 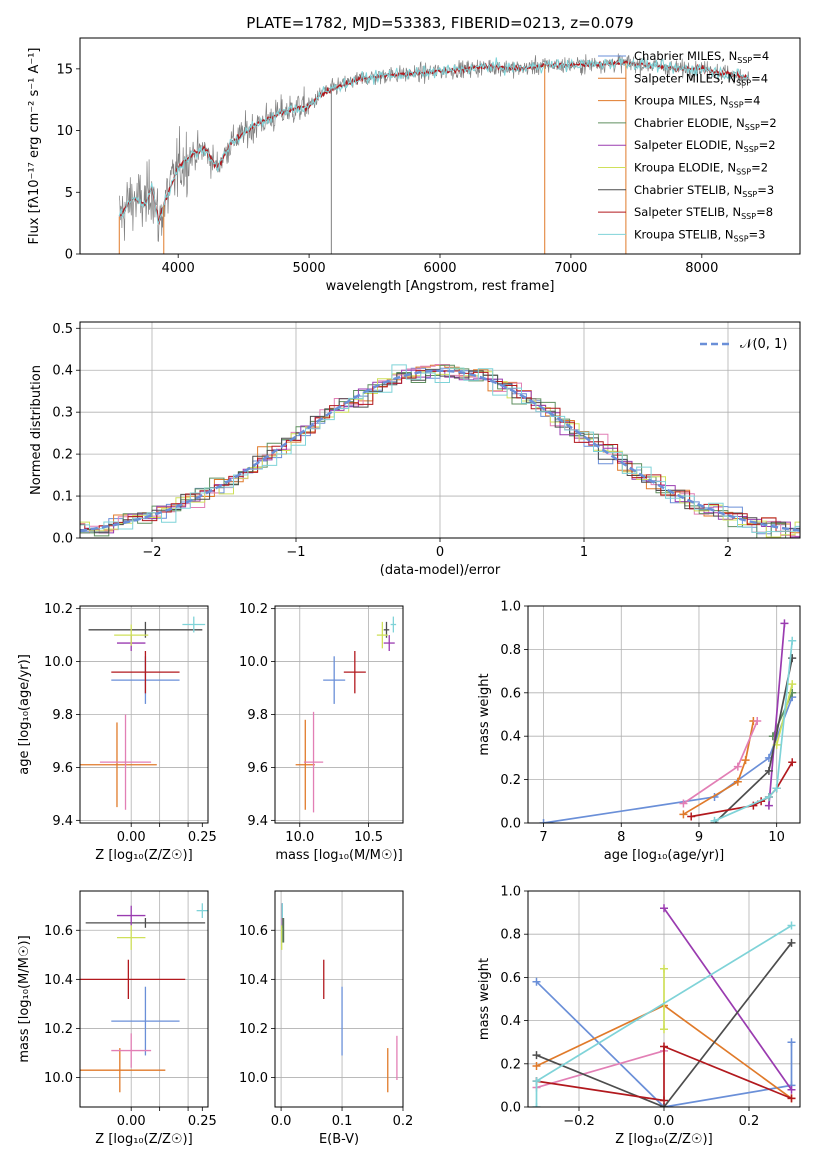 What do you see at coordinates (757, 721) in the screenshot?
I see `series-marker-pink` at bounding box center [757, 721].